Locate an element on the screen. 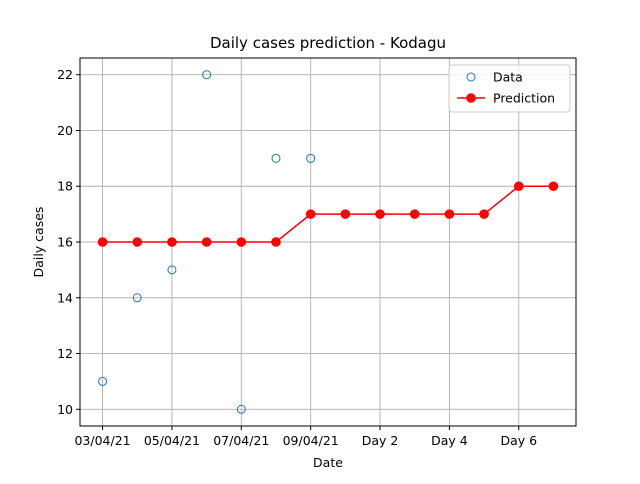 The image size is (640, 484). y-tick-label: 16 is located at coordinates (65, 242).